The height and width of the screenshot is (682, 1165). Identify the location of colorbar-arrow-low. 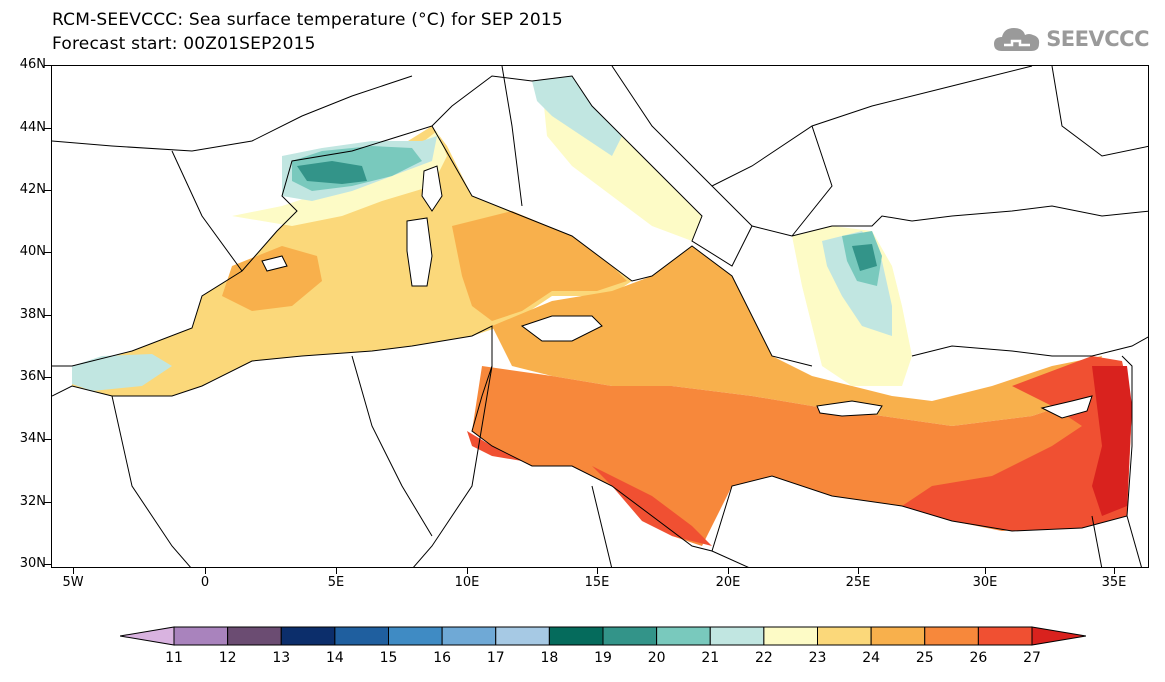
(147, 636).